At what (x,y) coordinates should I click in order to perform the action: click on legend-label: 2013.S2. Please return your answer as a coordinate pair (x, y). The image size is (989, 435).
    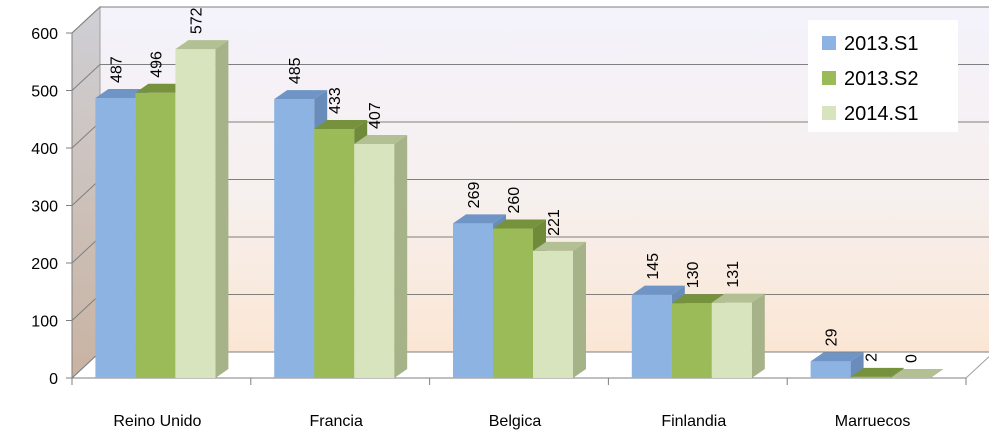
    Looking at the image, I should click on (881, 79).